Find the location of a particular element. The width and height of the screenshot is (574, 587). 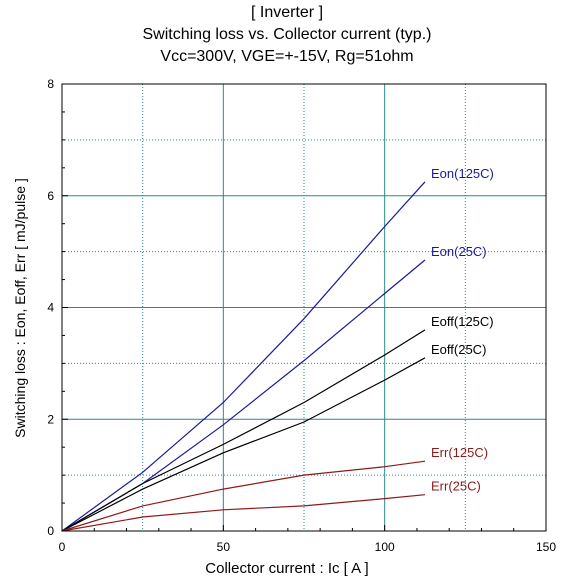

chart-title-line-3: Vcc=300V, VGE=+-15V, Rg=51ohm is located at coordinates (287, 56).